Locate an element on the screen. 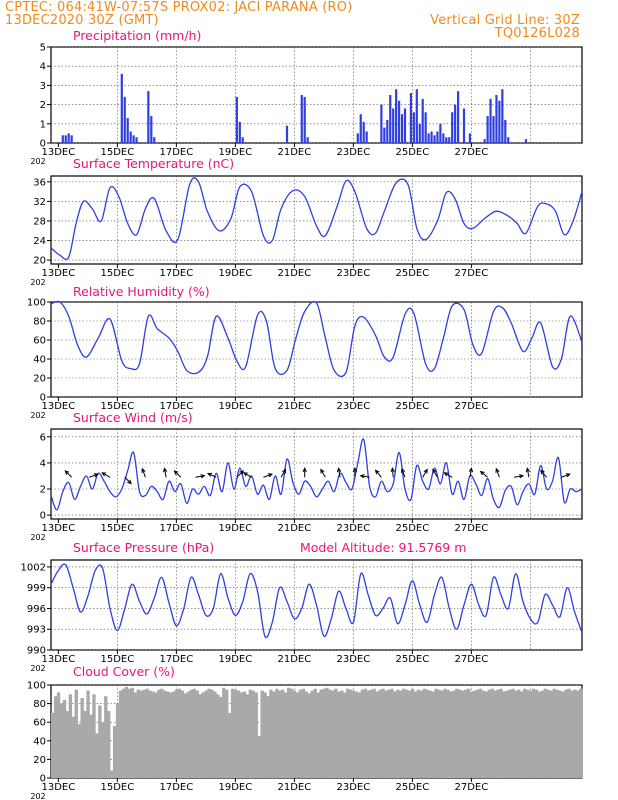 Image resolution: width=618 pixels, height=800 pixels. date-year-label: 202 is located at coordinates (37, 161).